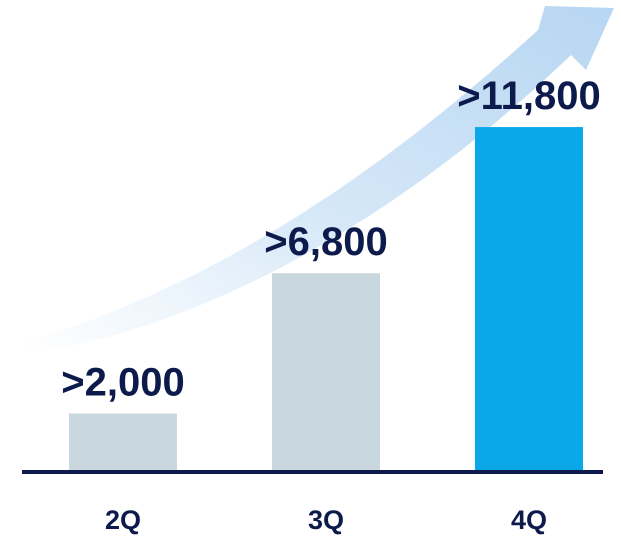 The width and height of the screenshot is (621, 536). Describe the element at coordinates (326, 372) in the screenshot. I see `bar-3q` at that location.